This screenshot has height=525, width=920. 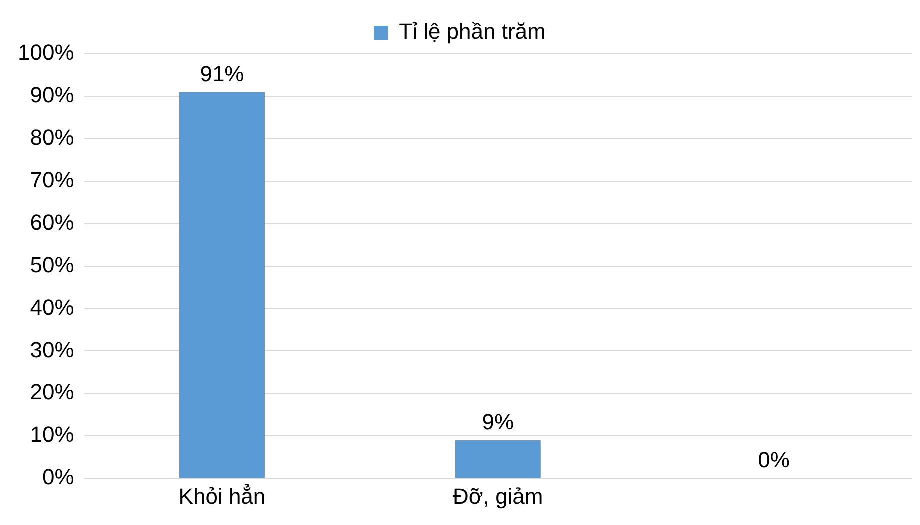 What do you see at coordinates (498, 421) in the screenshot?
I see `data-label: 9%` at bounding box center [498, 421].